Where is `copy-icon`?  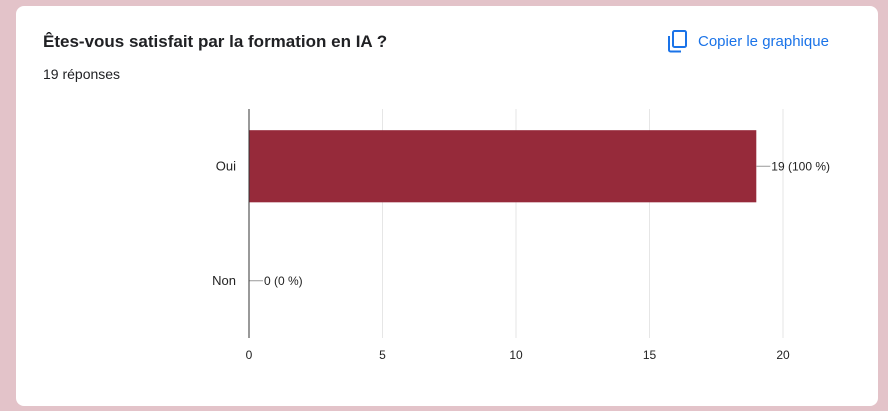 copy-icon is located at coordinates (677, 41).